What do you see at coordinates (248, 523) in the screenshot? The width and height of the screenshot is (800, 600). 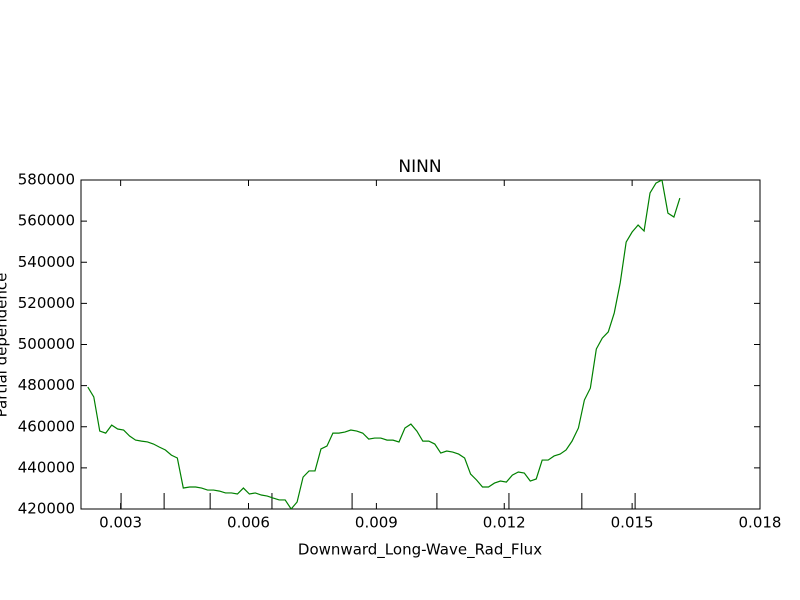 I see `x-tick-label: 0.006` at bounding box center [248, 523].